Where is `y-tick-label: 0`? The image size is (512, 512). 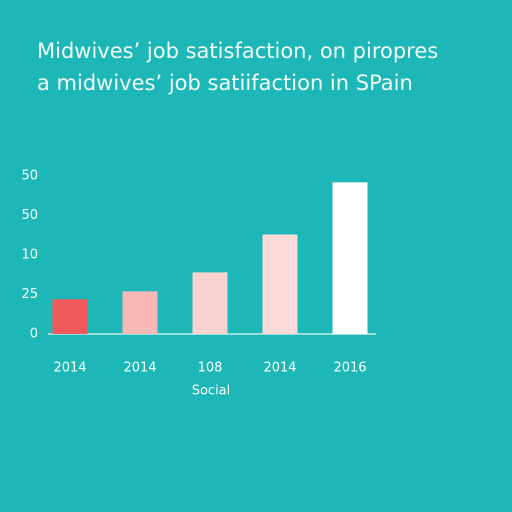 y-tick-label: 0 is located at coordinates (34, 334).